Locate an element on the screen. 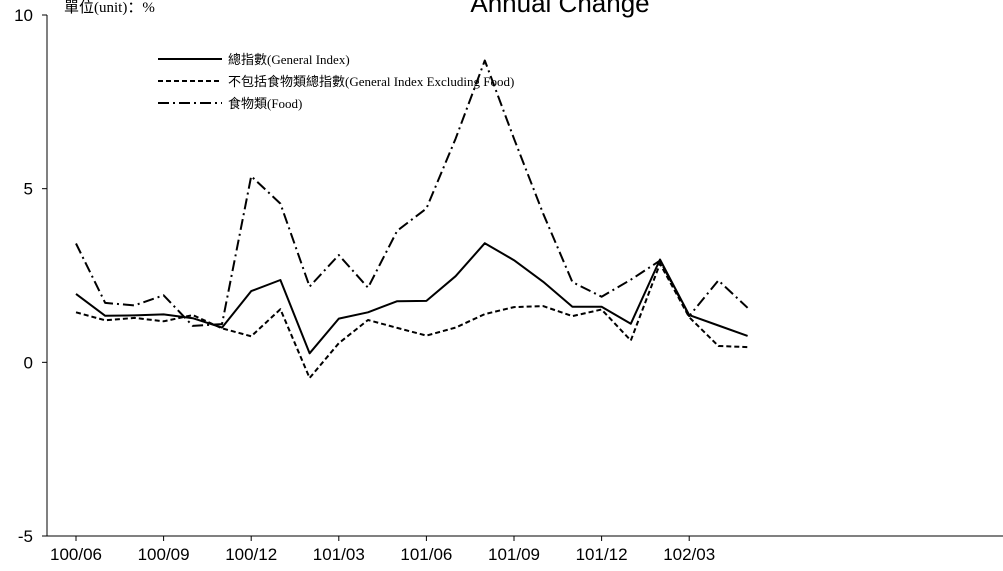  x-tick-label: 100/09 is located at coordinates (164, 554).